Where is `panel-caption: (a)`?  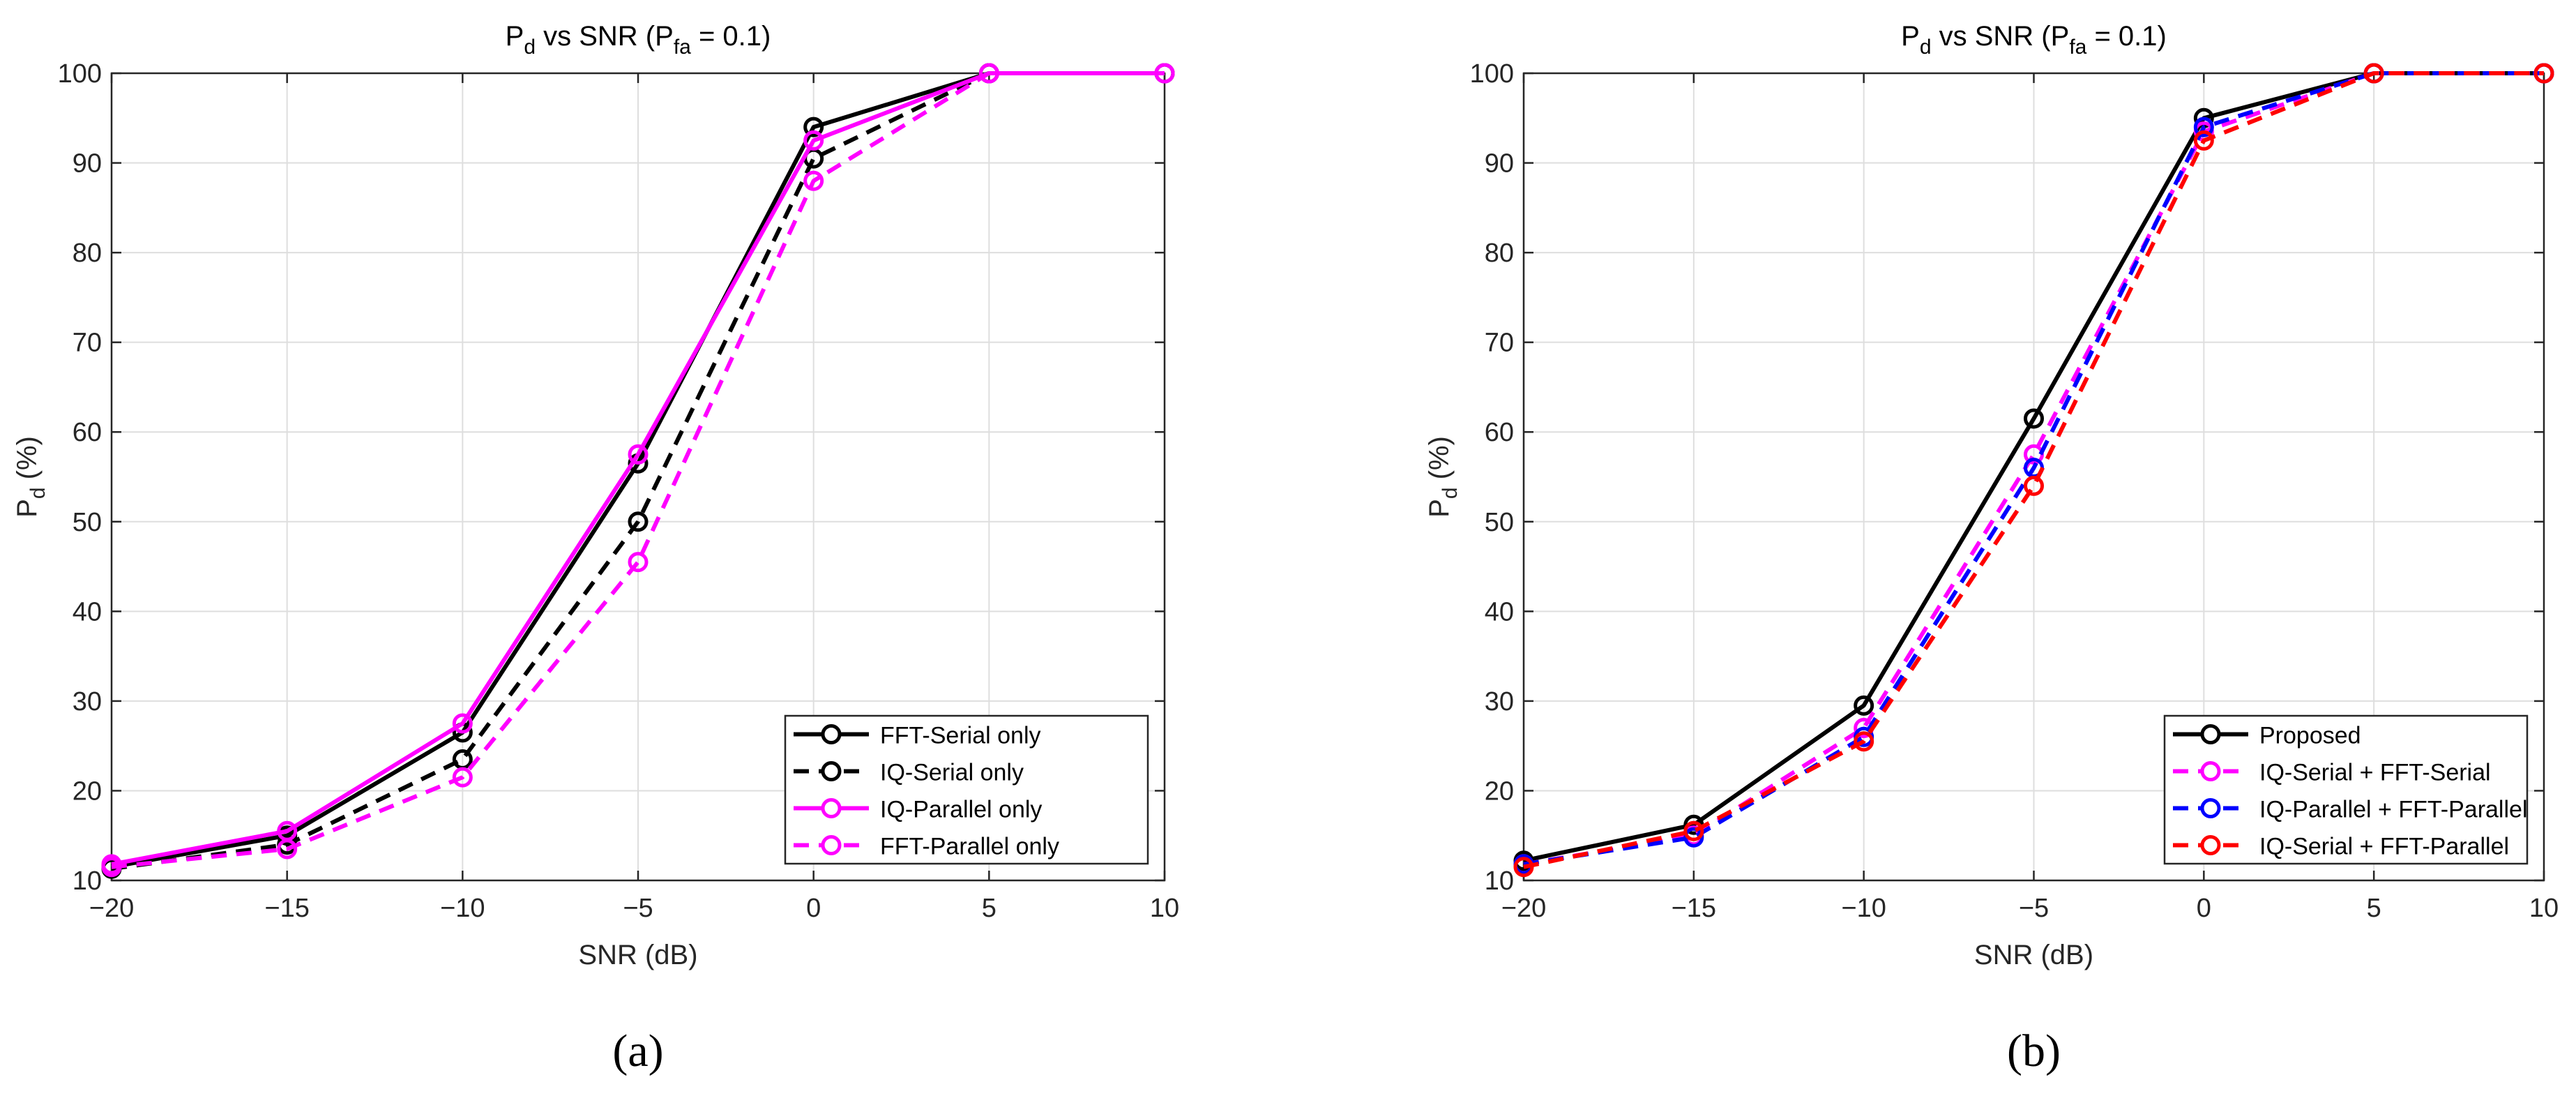 panel-caption: (a) is located at coordinates (637, 1051).